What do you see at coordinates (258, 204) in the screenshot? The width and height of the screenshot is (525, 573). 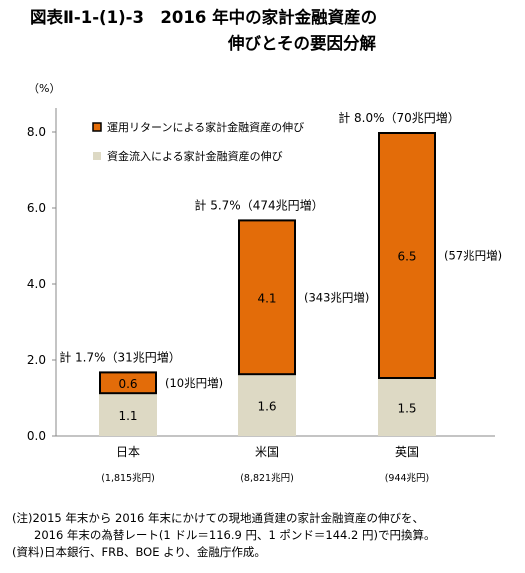 I see `total-label: 計 5.7%（474兆円増）` at bounding box center [258, 204].